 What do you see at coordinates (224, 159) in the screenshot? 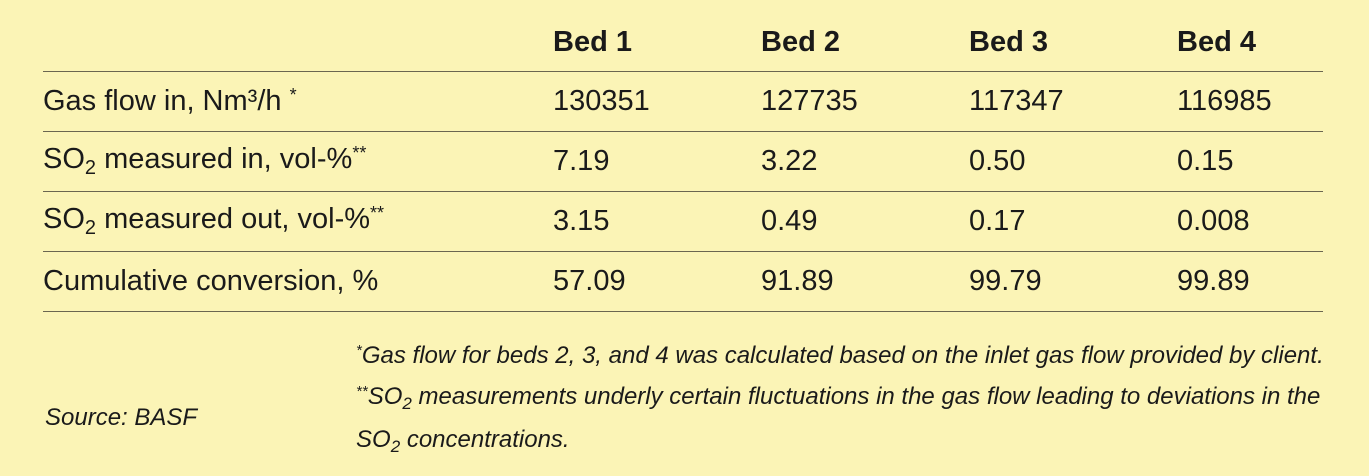
I see `row-label-text: measured in, vol-%` at bounding box center [224, 159].